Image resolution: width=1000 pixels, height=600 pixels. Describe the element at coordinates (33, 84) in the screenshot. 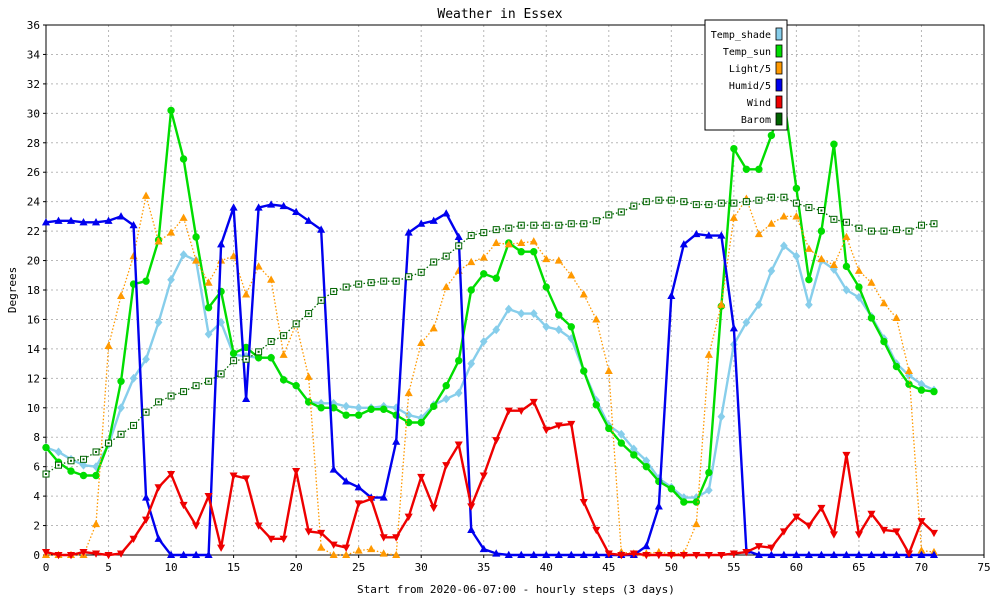

I see `y-tick-label: 32` at that location.